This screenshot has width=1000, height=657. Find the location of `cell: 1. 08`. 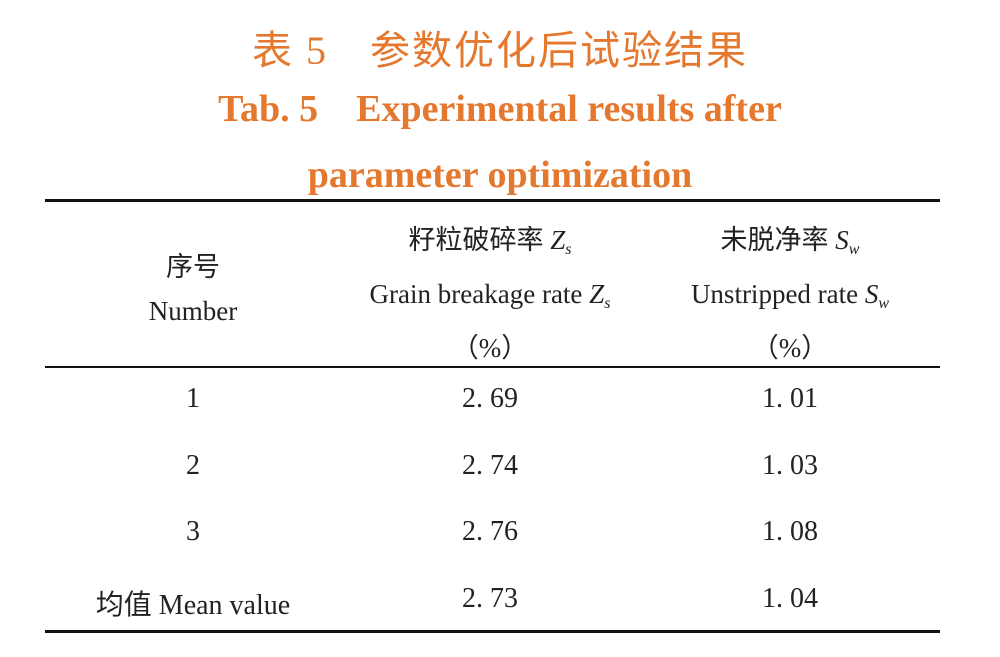

cell: 1. 08 is located at coordinates (790, 531).